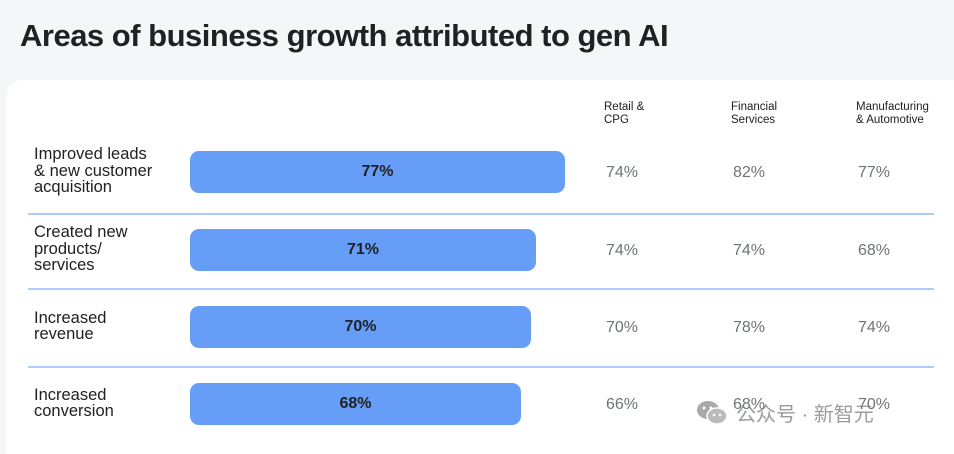 The height and width of the screenshot is (454, 954). Describe the element at coordinates (622, 404) in the screenshot. I see `segment-value: 66%` at that location.